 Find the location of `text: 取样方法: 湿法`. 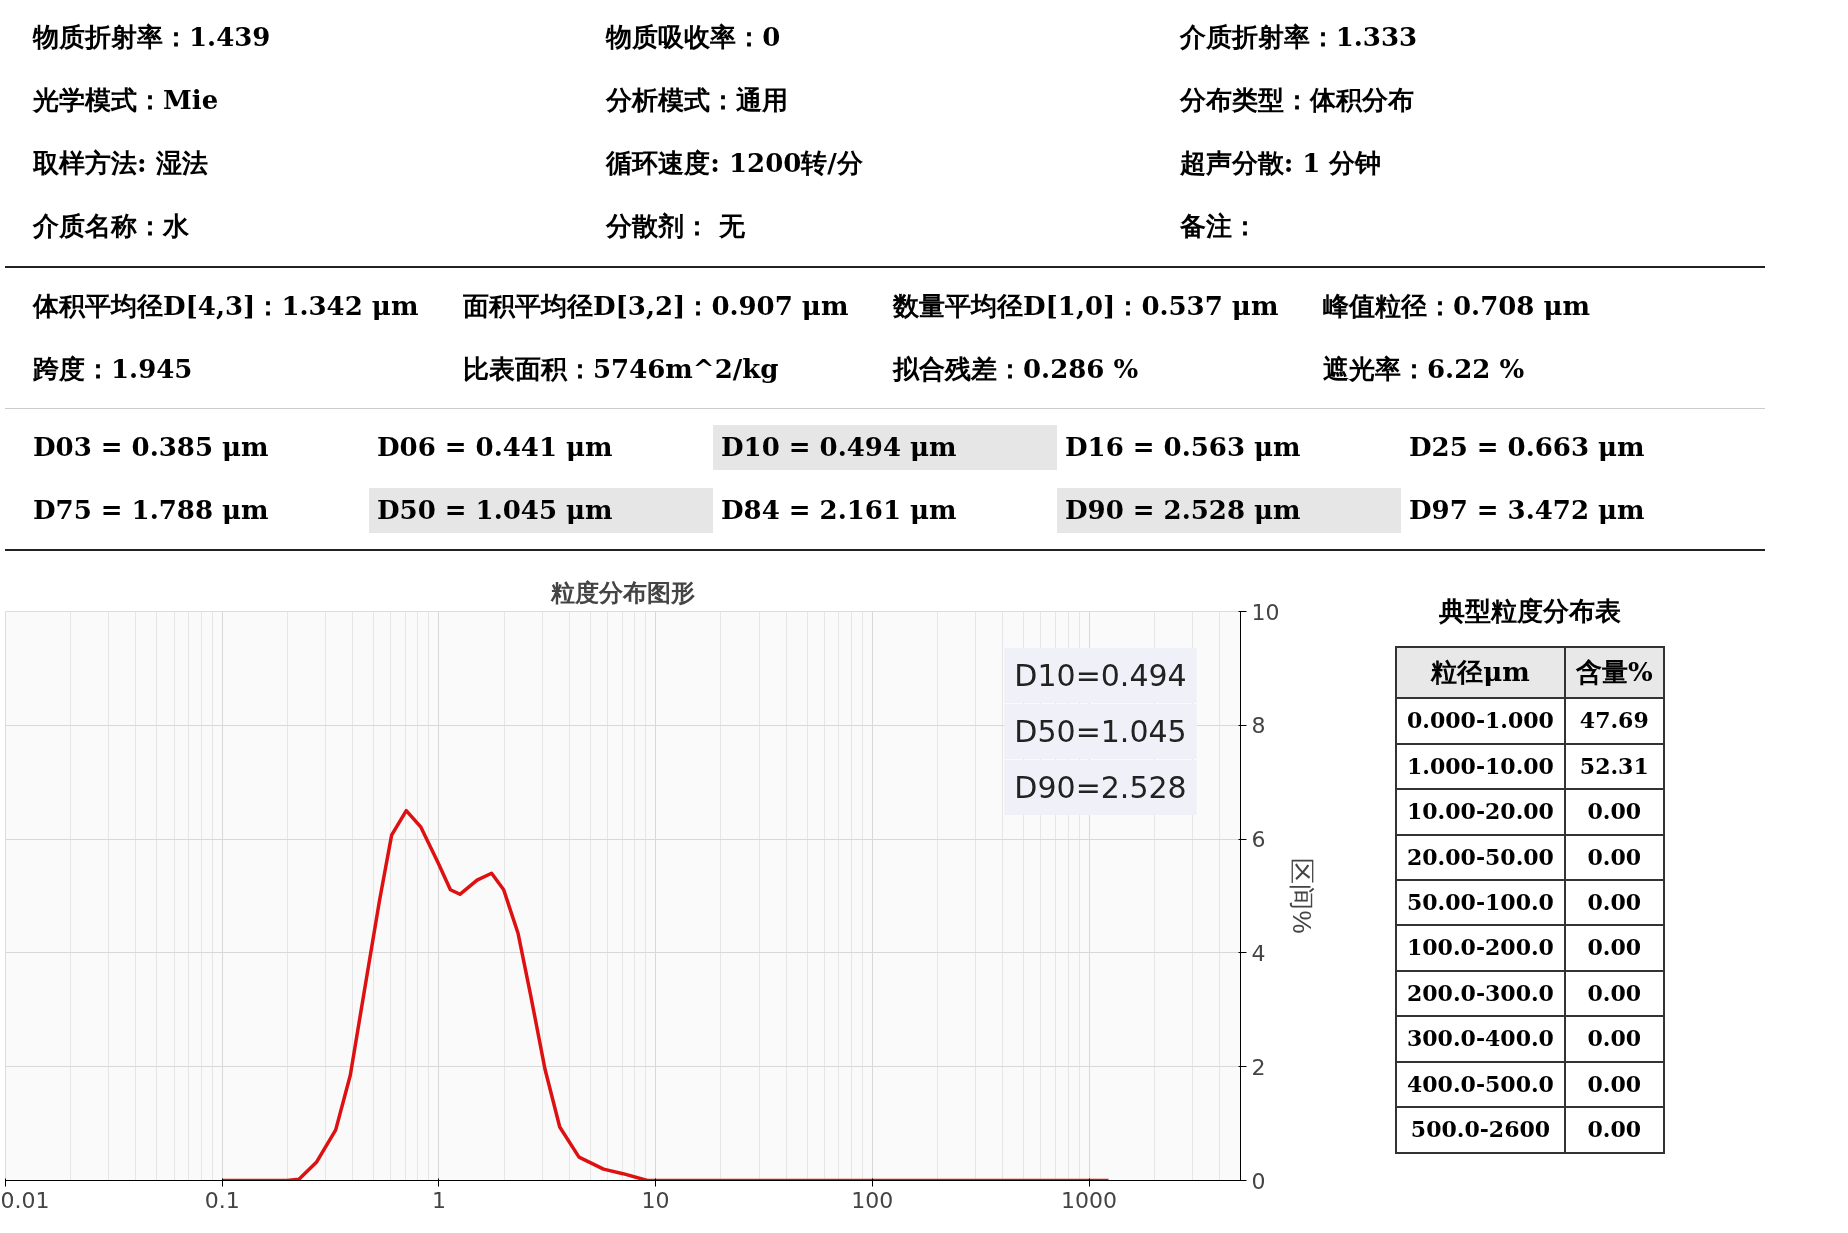

text: 取样方法: 湿法 is located at coordinates (120, 164).